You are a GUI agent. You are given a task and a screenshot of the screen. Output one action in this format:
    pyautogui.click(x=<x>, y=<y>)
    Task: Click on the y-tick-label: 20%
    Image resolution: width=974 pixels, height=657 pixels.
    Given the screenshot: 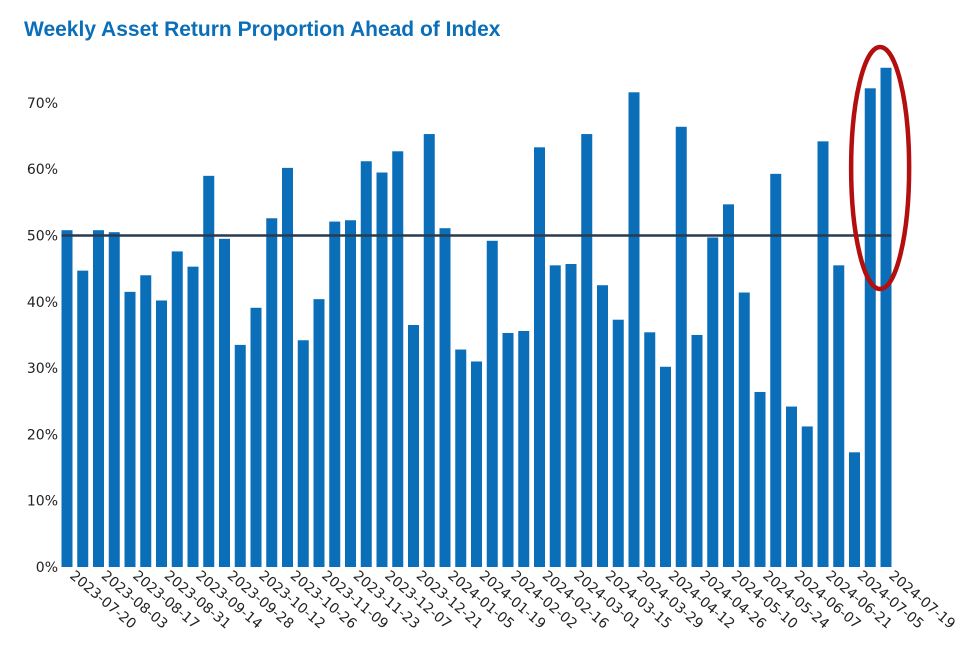 What is the action you would take?
    pyautogui.click(x=42, y=435)
    